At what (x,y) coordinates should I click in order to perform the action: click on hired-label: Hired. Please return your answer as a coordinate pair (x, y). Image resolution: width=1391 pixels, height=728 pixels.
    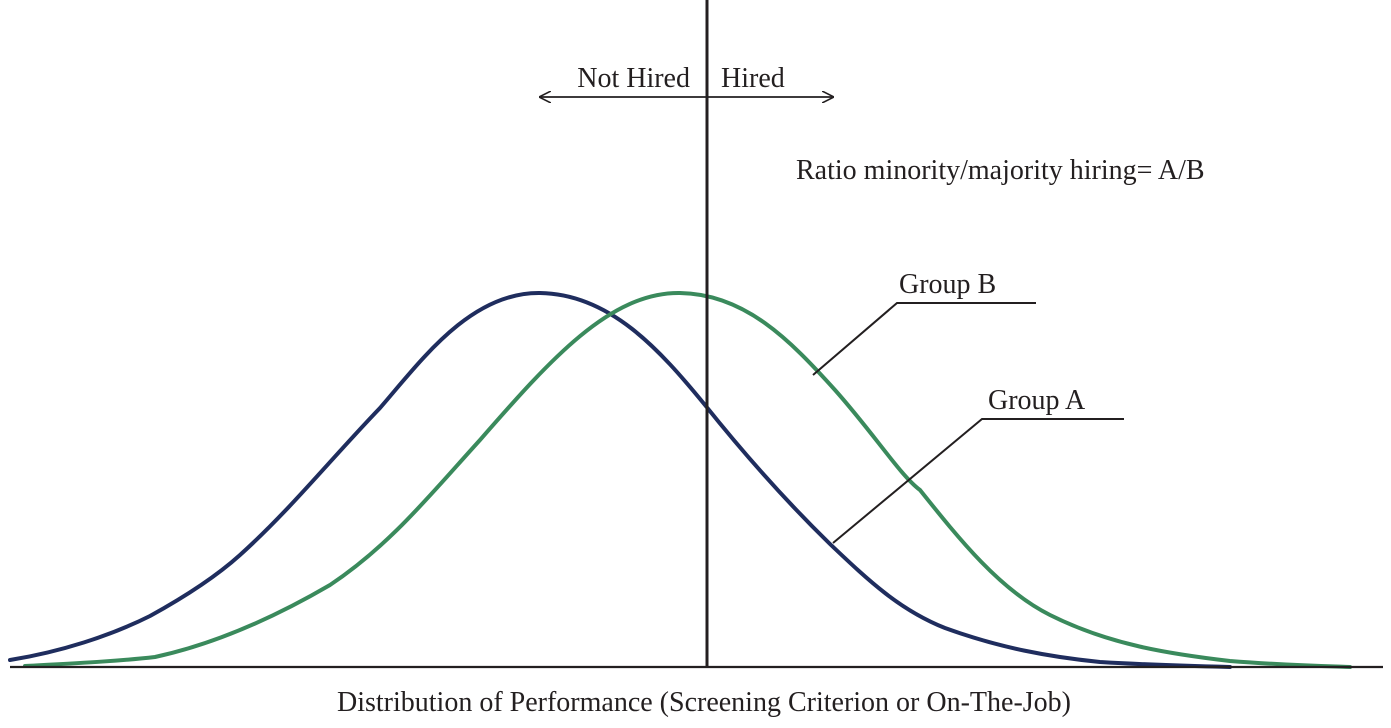
    Looking at the image, I should click on (753, 78).